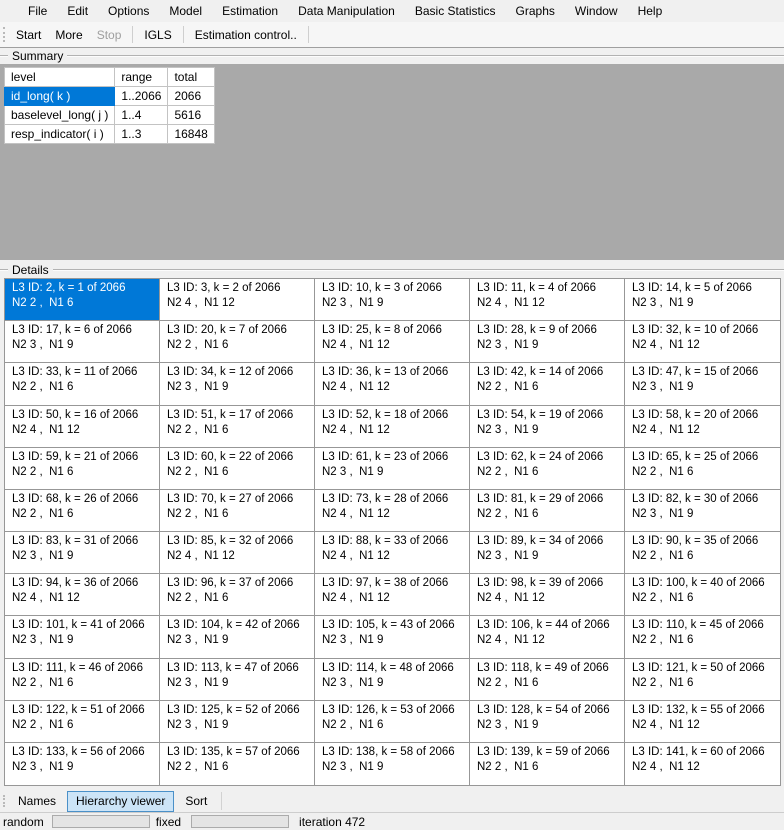  What do you see at coordinates (29, 34) in the screenshot?
I see `toolbar-button-start: Start` at bounding box center [29, 34].